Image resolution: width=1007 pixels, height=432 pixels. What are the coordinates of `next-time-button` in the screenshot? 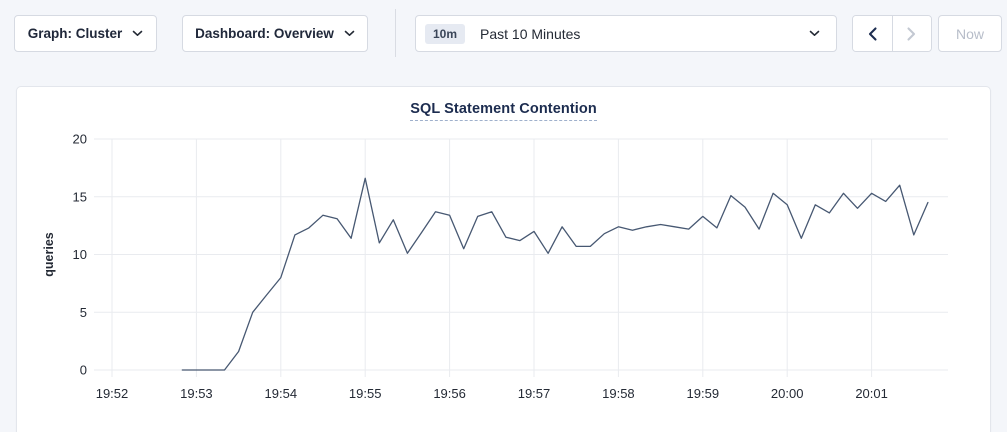 It's located at (911, 33).